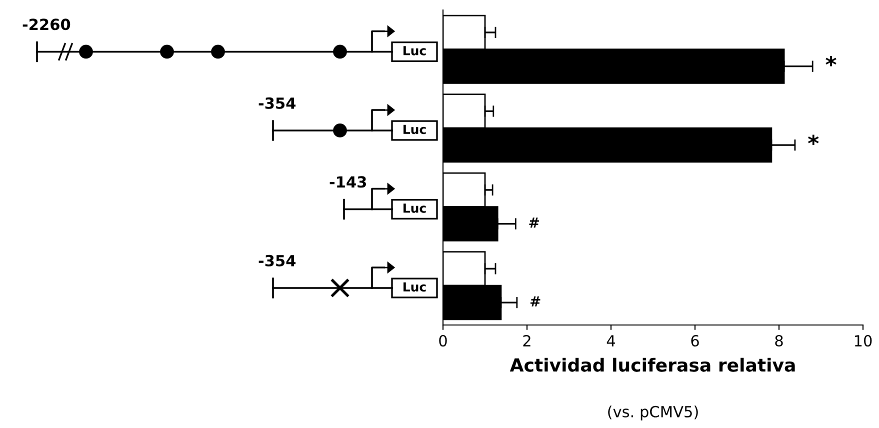 This screenshot has width=879, height=428. What do you see at coordinates (46, 24) in the screenshot?
I see `text: -2260` at bounding box center [46, 24].